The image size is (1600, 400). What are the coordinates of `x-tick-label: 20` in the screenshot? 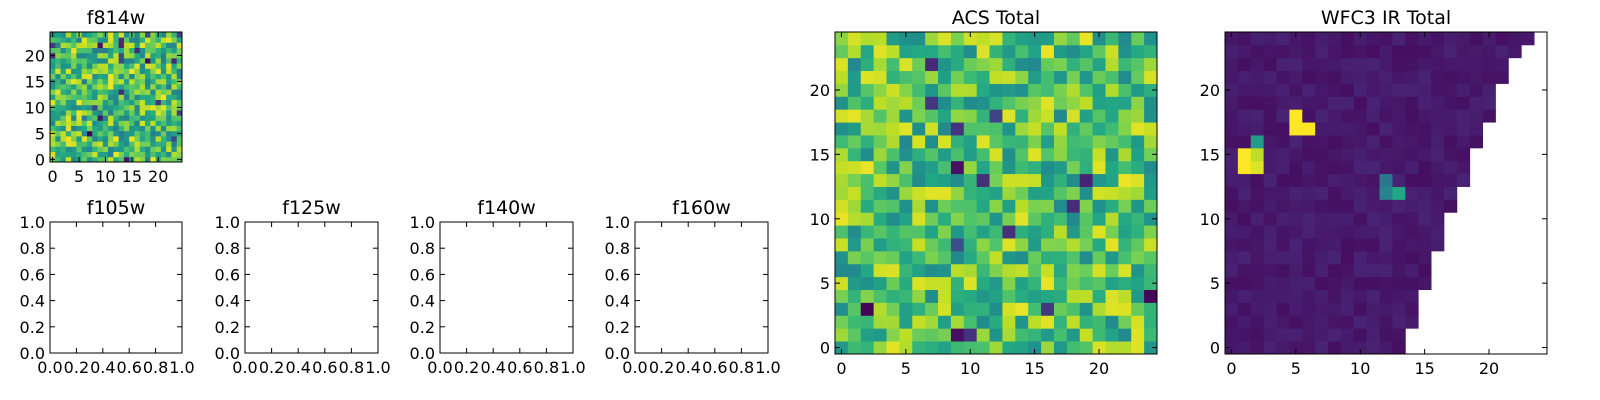 It's located at (1489, 368).